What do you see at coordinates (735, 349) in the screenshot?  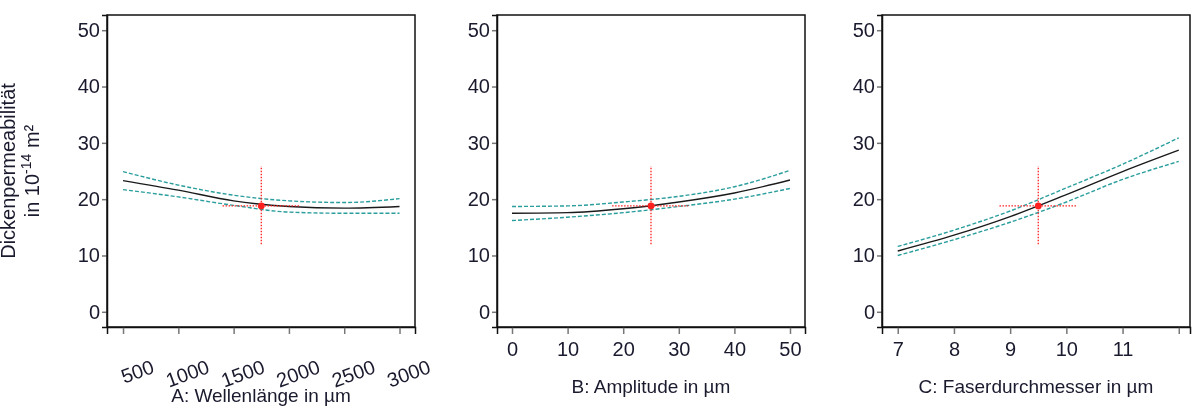 I see `x-tick-label: 40` at bounding box center [735, 349].